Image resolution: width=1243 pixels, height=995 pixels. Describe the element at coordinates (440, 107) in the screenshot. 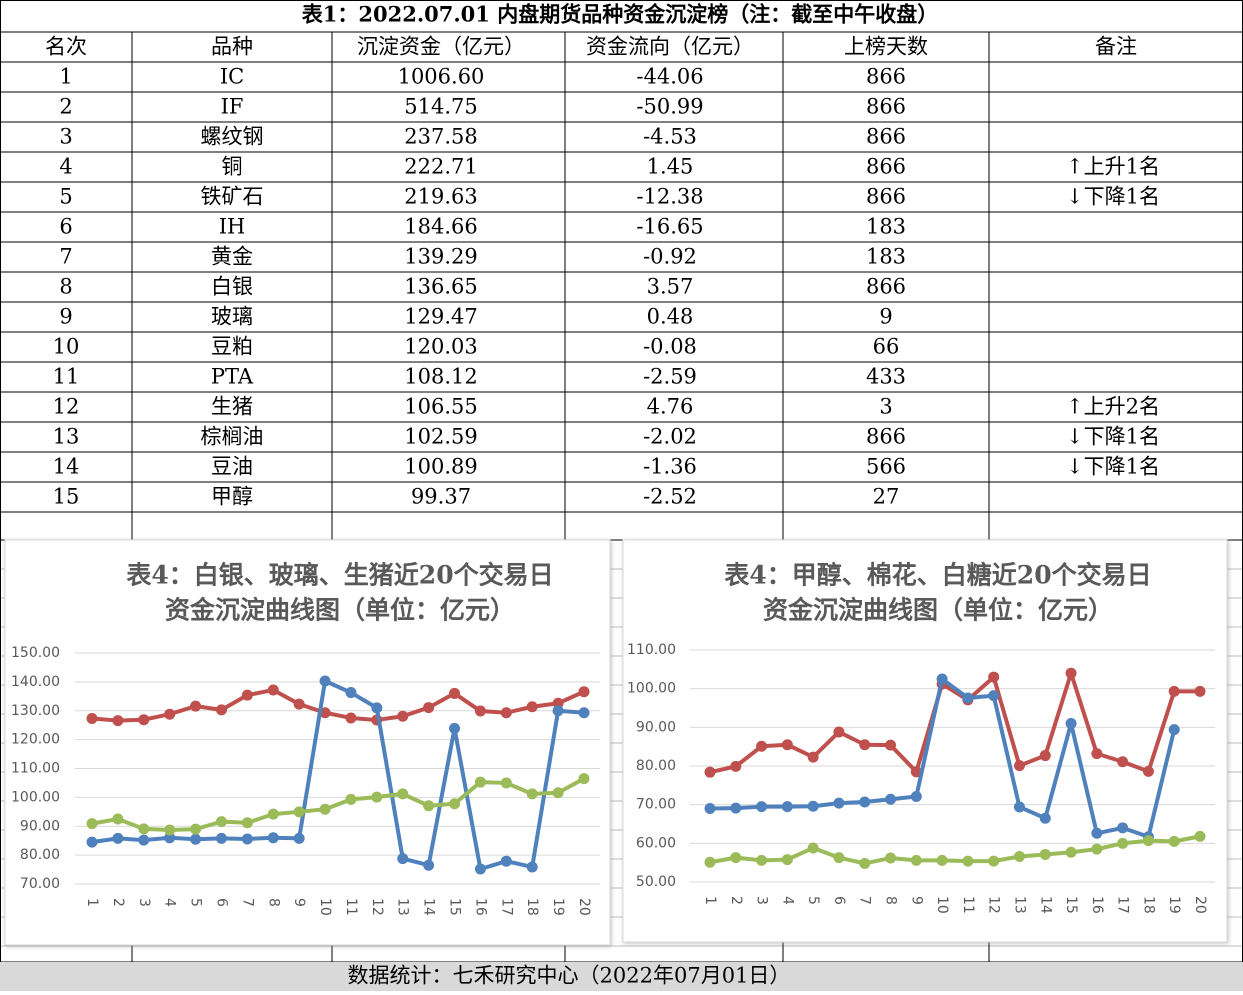

I see `table-cell: 514.75` at that location.